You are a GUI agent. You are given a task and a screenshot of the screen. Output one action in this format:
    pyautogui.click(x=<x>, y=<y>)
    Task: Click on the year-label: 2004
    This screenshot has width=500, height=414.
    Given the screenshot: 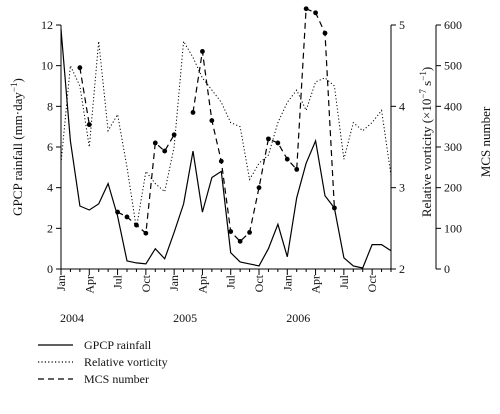 What is the action you would take?
    pyautogui.click(x=72, y=318)
    